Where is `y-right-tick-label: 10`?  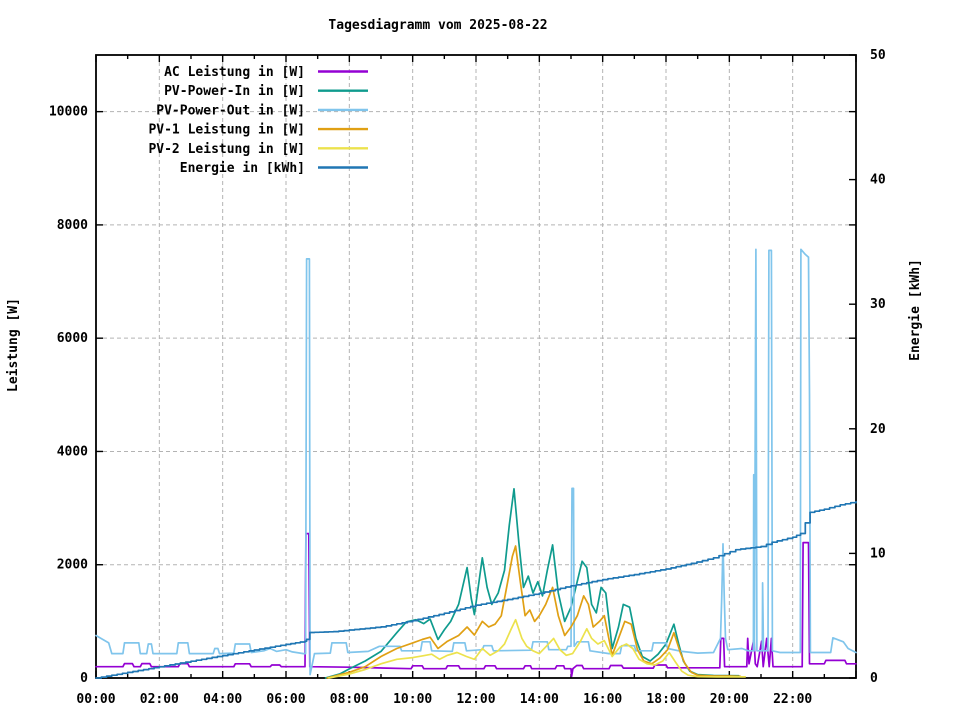 y-right-tick-label: 10 is located at coordinates (878, 553).